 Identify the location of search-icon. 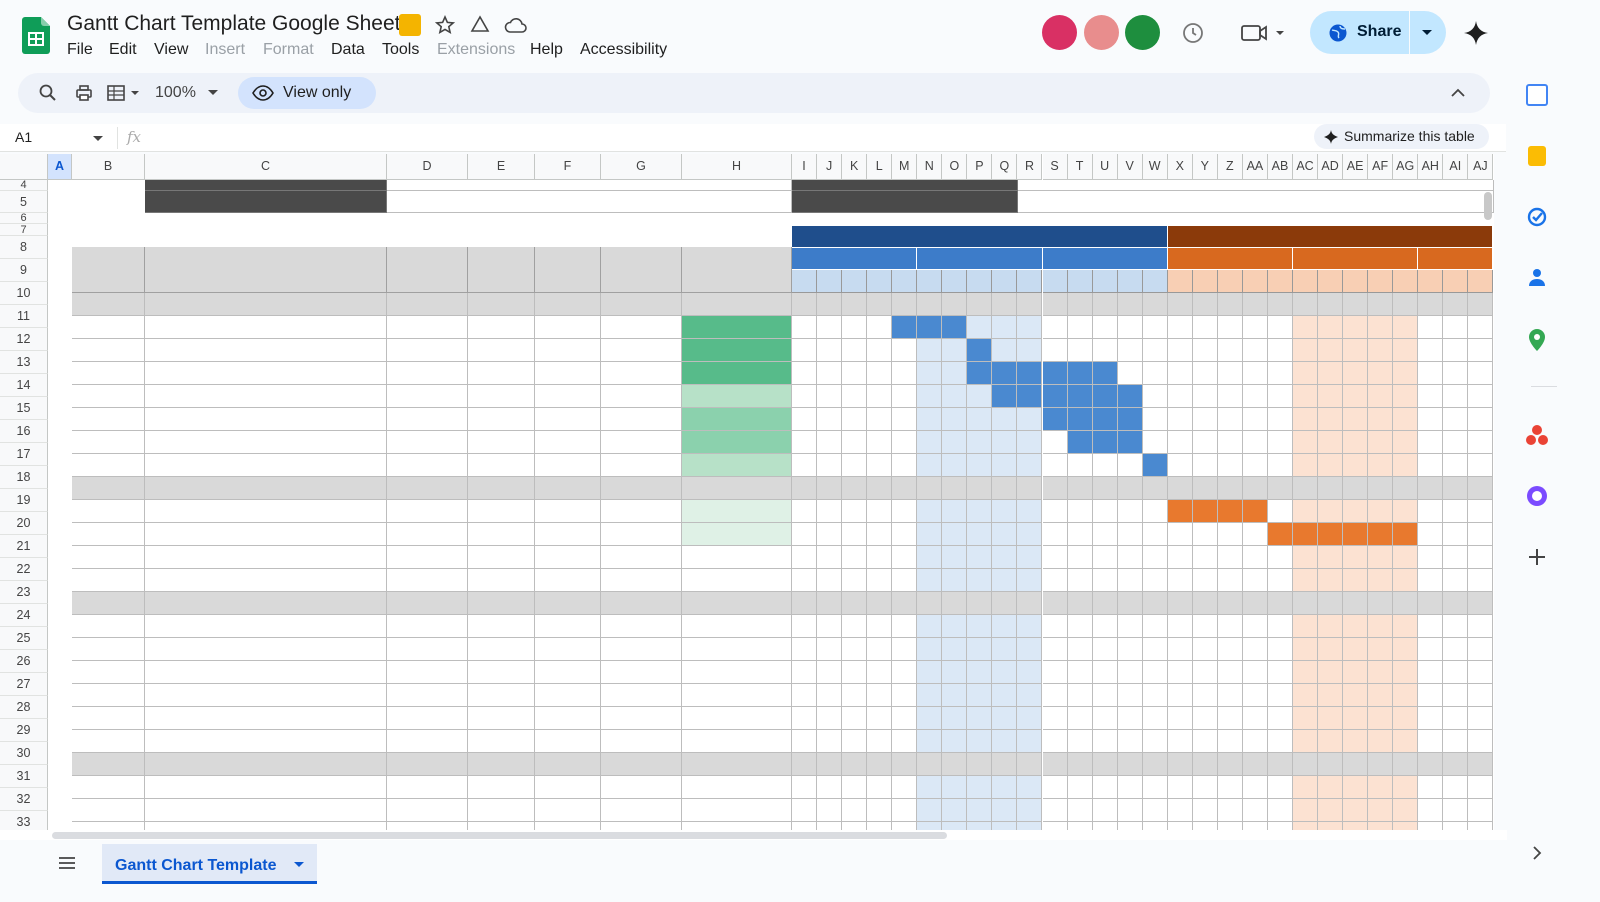
(48, 93).